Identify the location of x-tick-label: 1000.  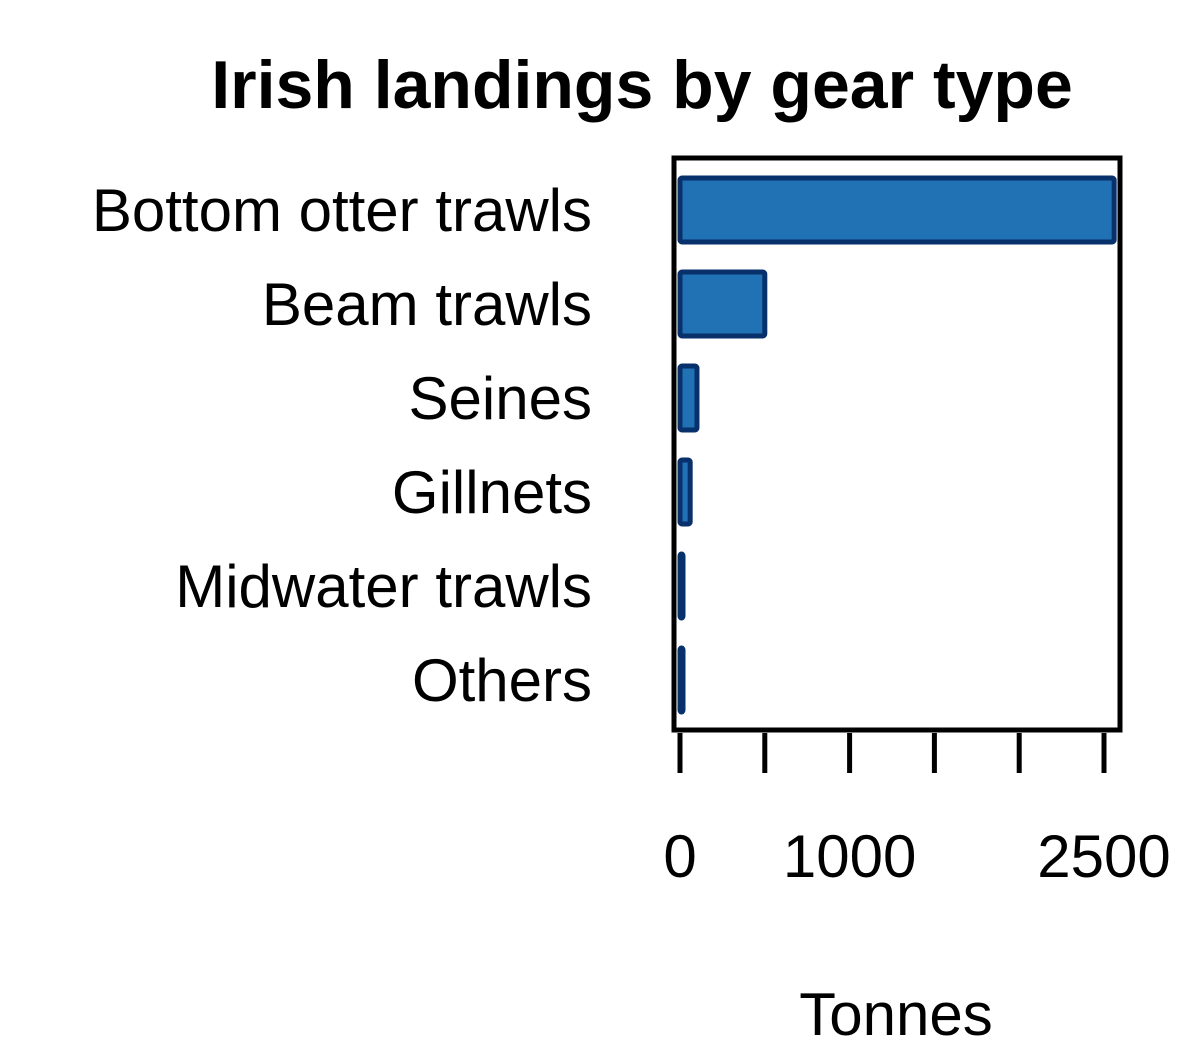
(849, 856).